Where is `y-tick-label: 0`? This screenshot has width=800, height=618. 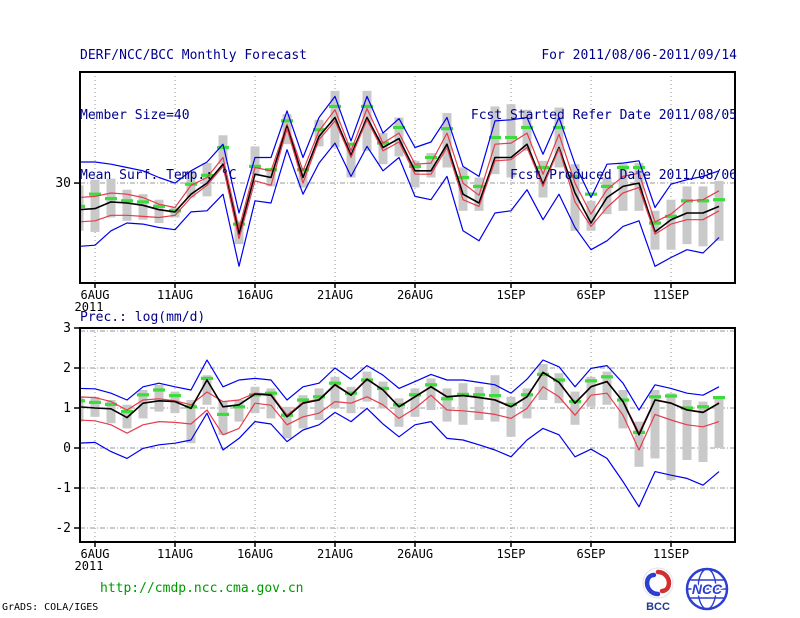
y-tick-label: 0 is located at coordinates (67, 448).